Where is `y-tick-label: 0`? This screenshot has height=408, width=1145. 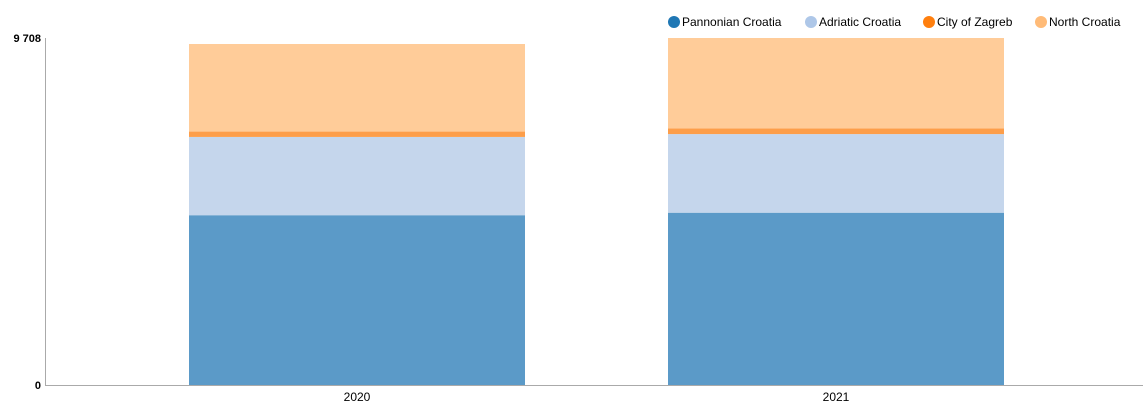
y-tick-label: 0 is located at coordinates (38, 386).